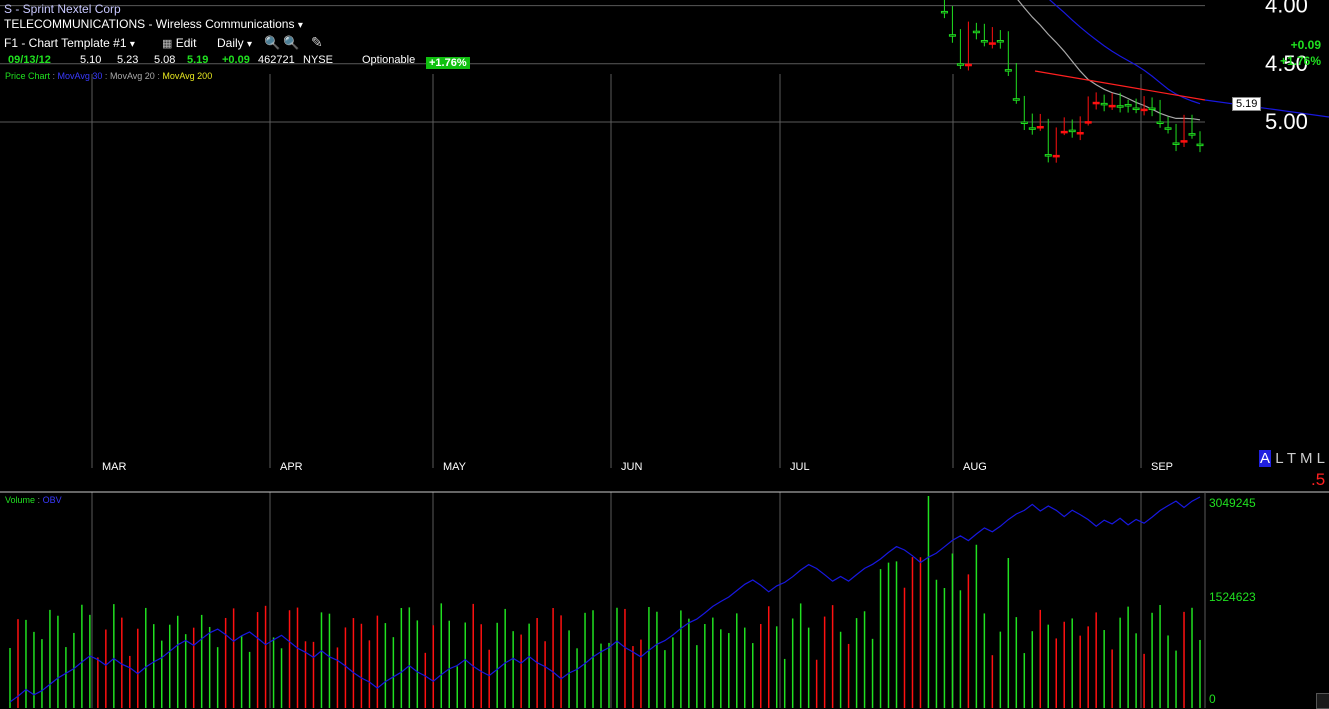  What do you see at coordinates (132, 76) in the screenshot?
I see `legend-ma20: MovAvg 20` at bounding box center [132, 76].